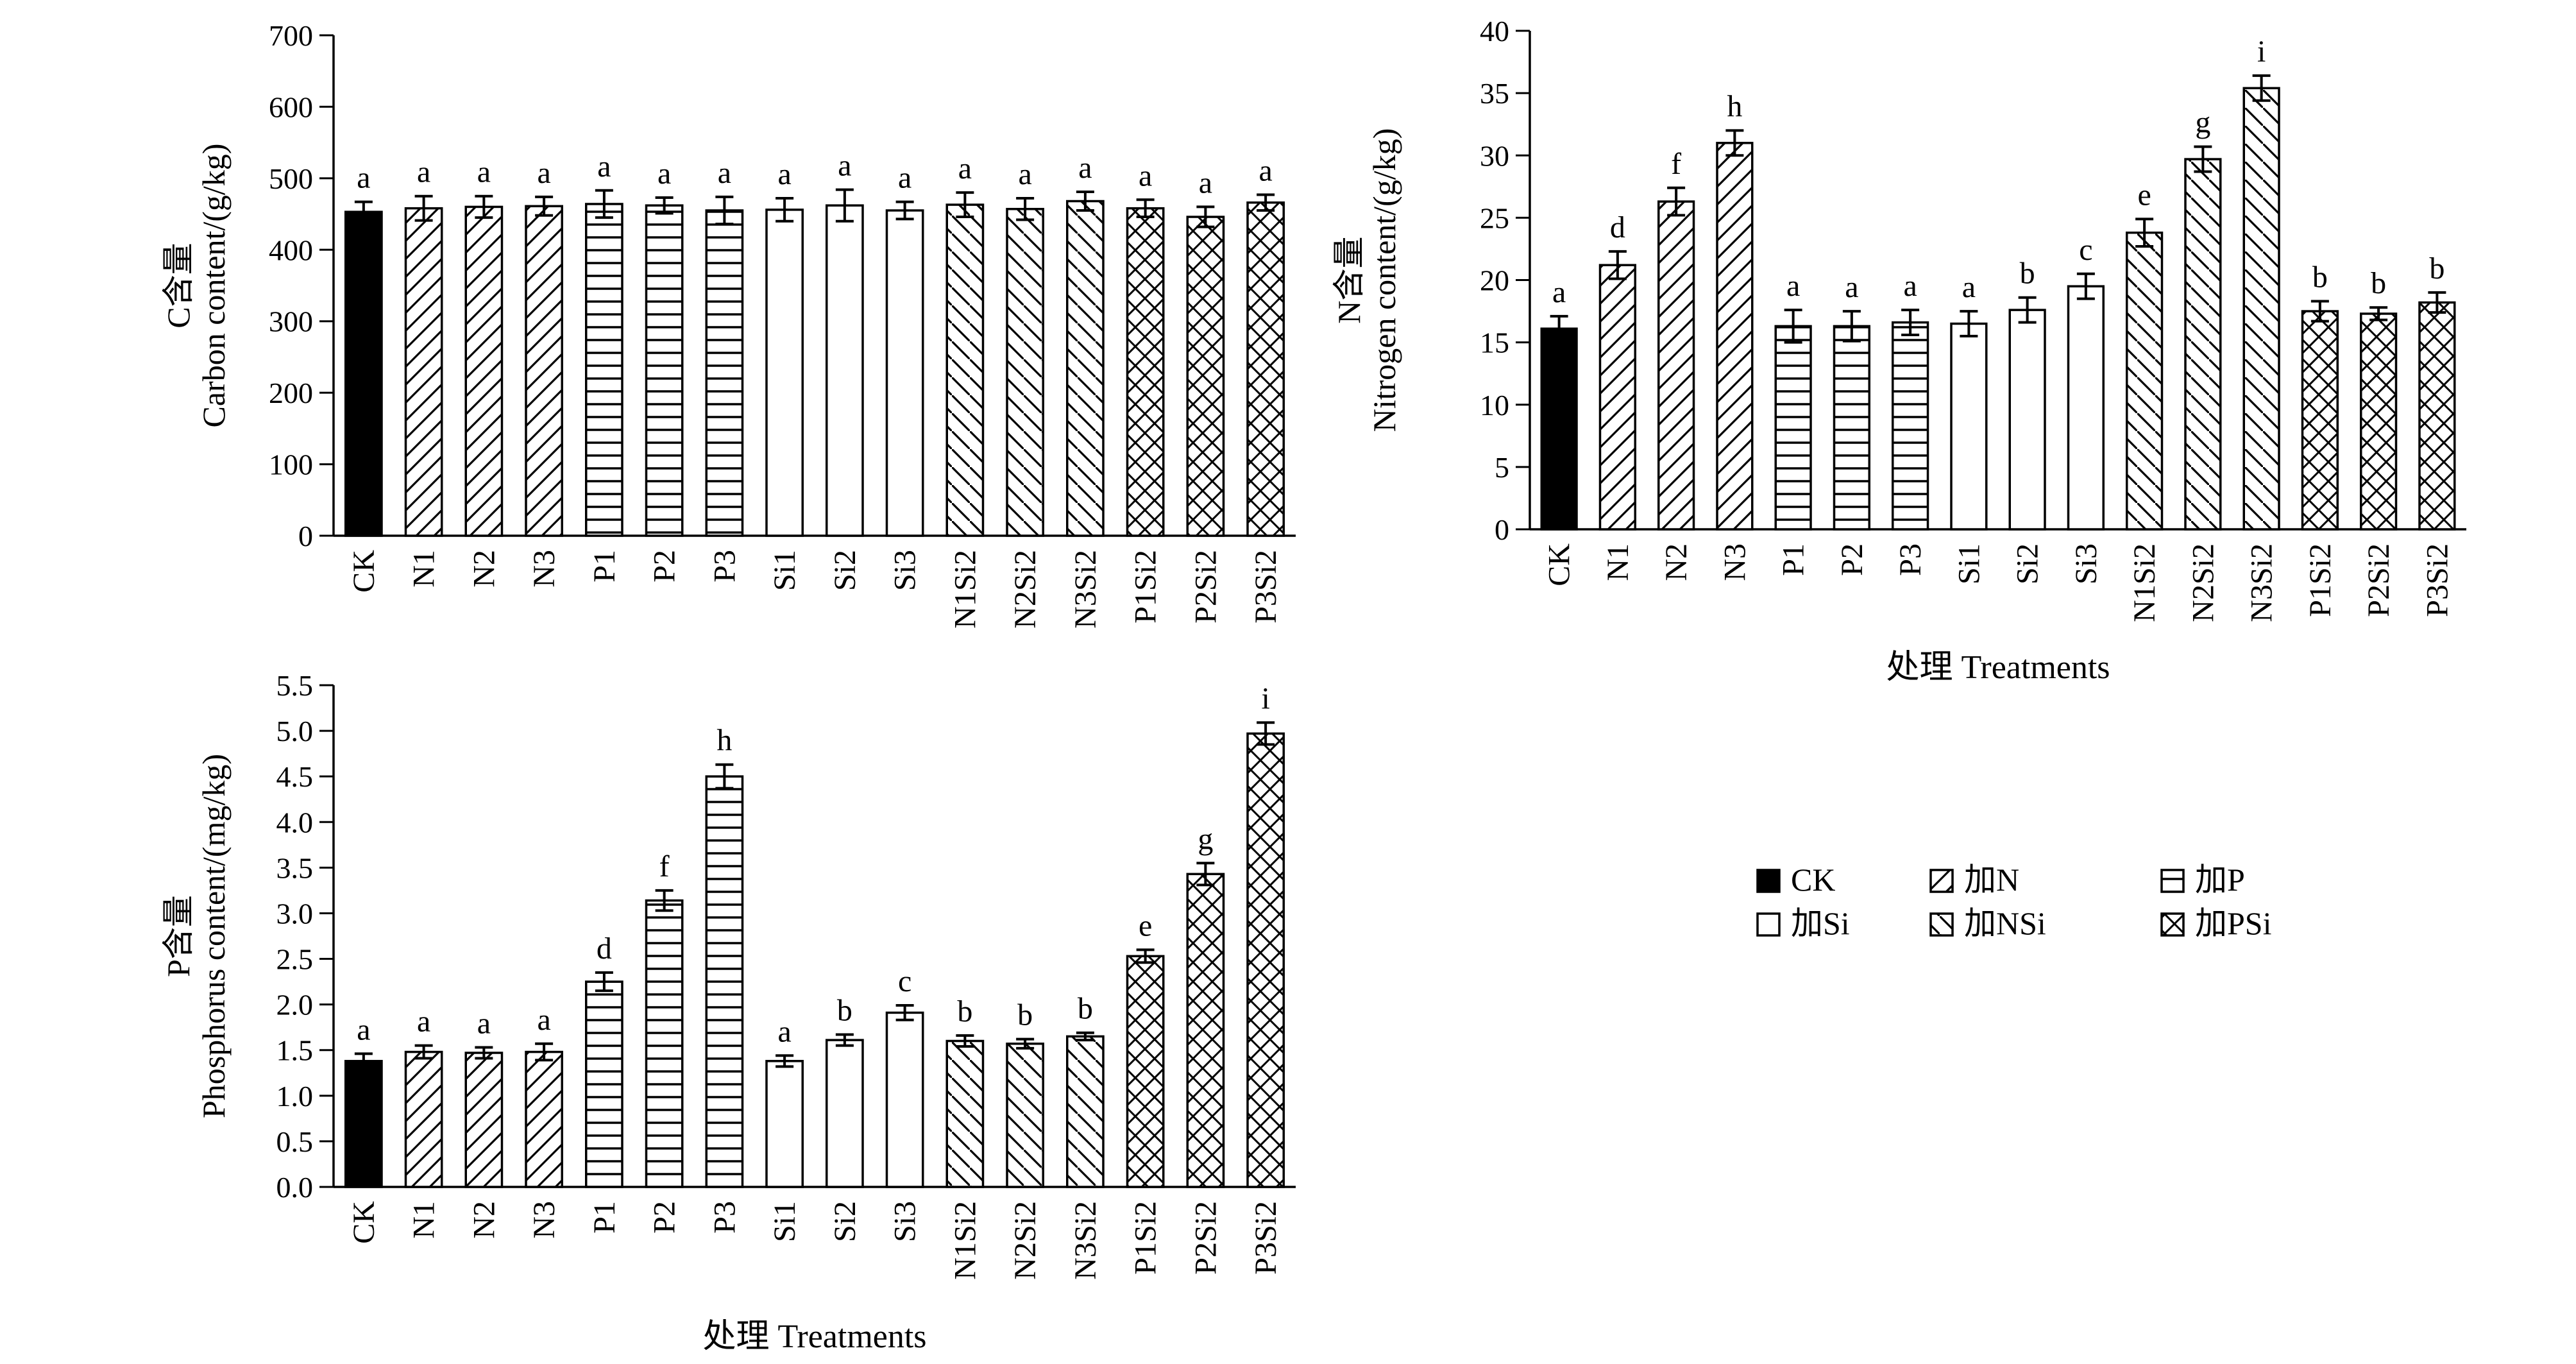  What do you see at coordinates (665, 1217) in the screenshot?
I see `x-tick-label: P2` at bounding box center [665, 1217].